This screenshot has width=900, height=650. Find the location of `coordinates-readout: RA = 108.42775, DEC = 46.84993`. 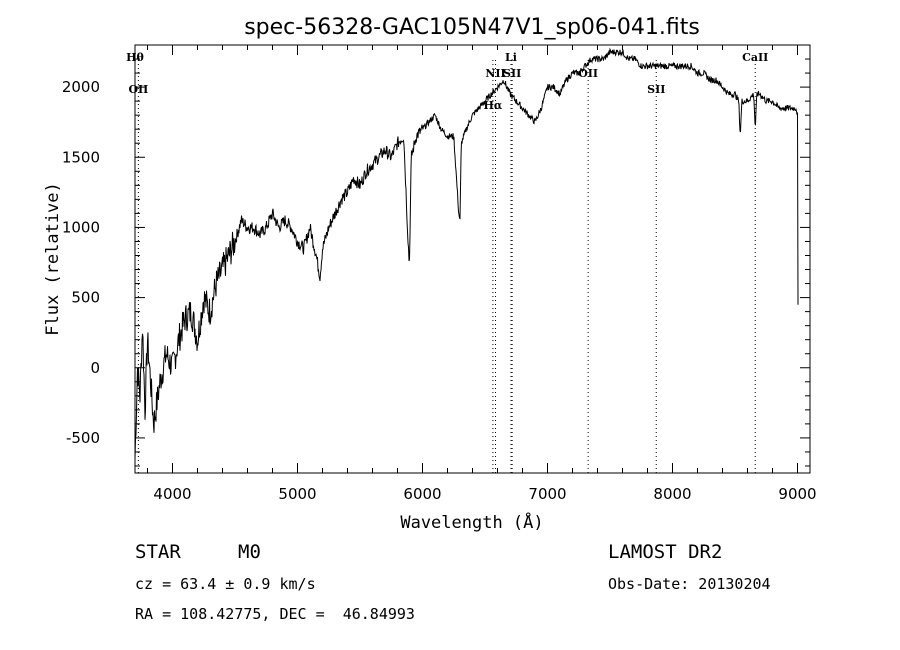

coordinates-readout: RA = 108.42775, DEC = 46.84993 is located at coordinates (275, 614).